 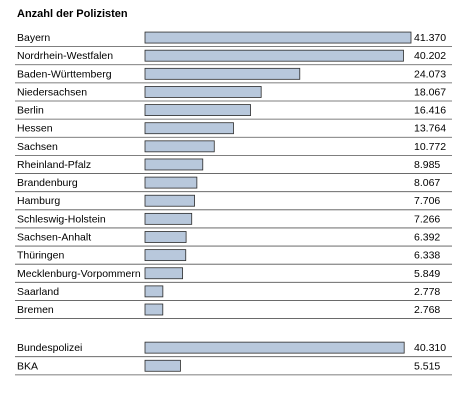 I want to click on category-label: Bremen, so click(x=35, y=310).